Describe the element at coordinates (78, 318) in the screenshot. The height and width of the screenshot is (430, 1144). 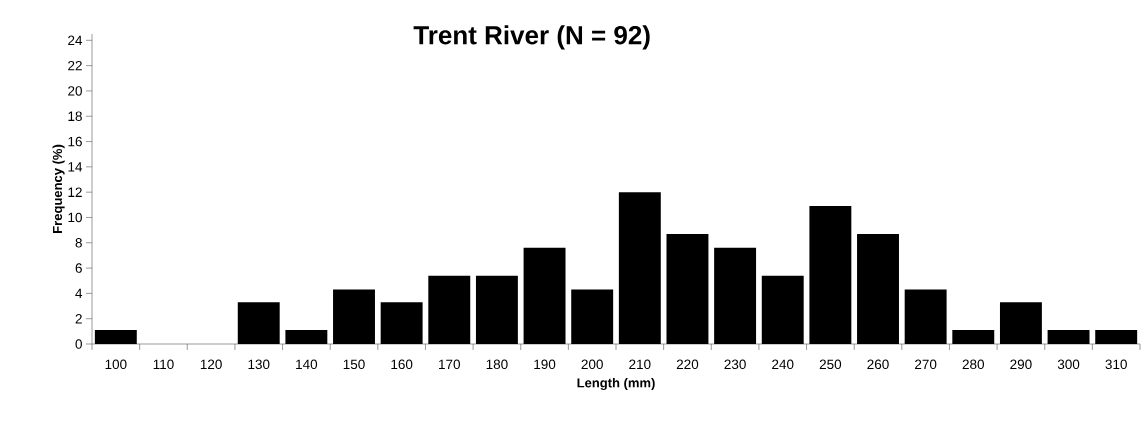
I see `y-tick-label: 2` at that location.